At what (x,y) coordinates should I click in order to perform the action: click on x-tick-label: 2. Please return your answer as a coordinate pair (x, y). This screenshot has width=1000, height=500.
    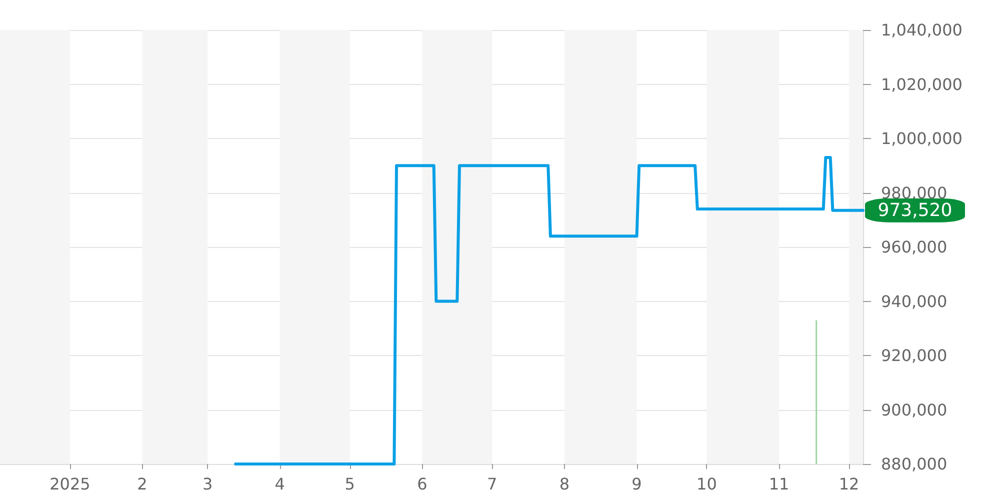
    Looking at the image, I should click on (142, 484).